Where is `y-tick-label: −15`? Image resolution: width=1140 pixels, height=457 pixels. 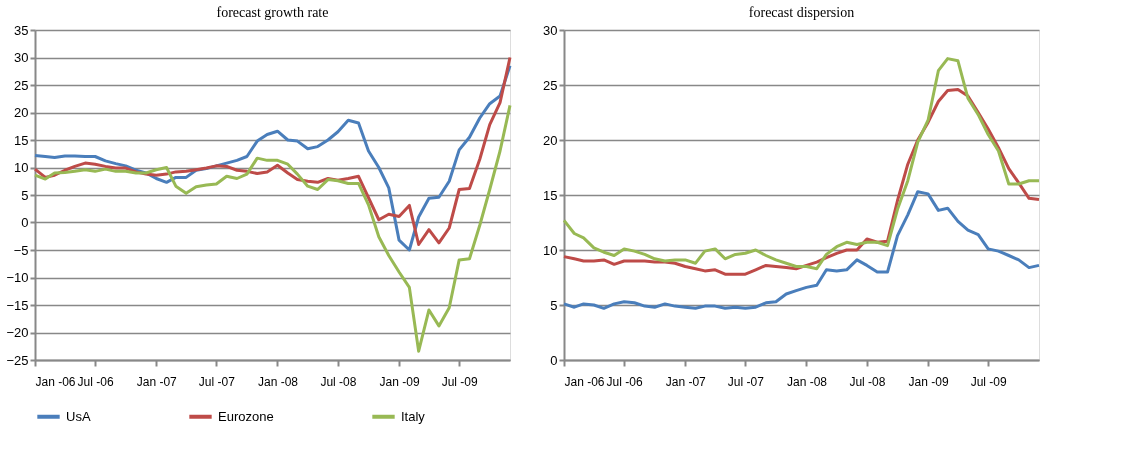
y-tick-label: −15 is located at coordinates (17, 305).